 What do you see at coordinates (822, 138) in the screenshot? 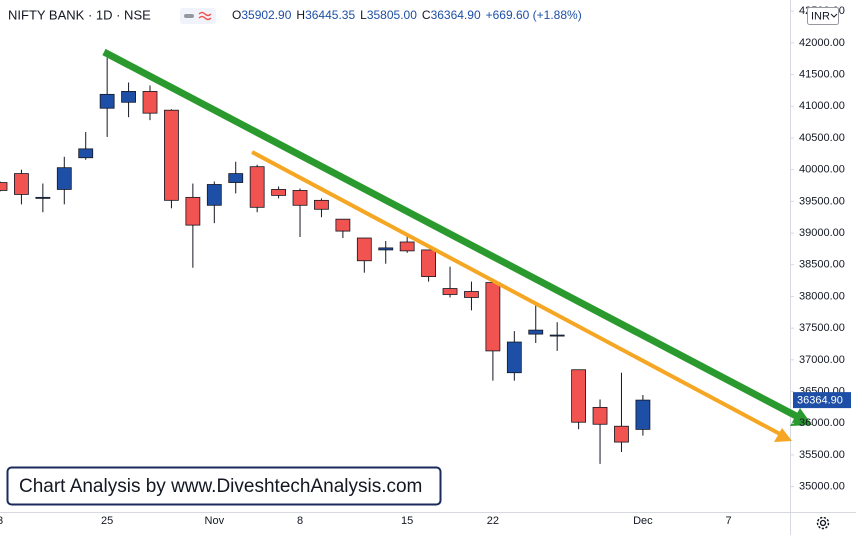
I see `y-tick-label: 40500.00` at bounding box center [822, 138].